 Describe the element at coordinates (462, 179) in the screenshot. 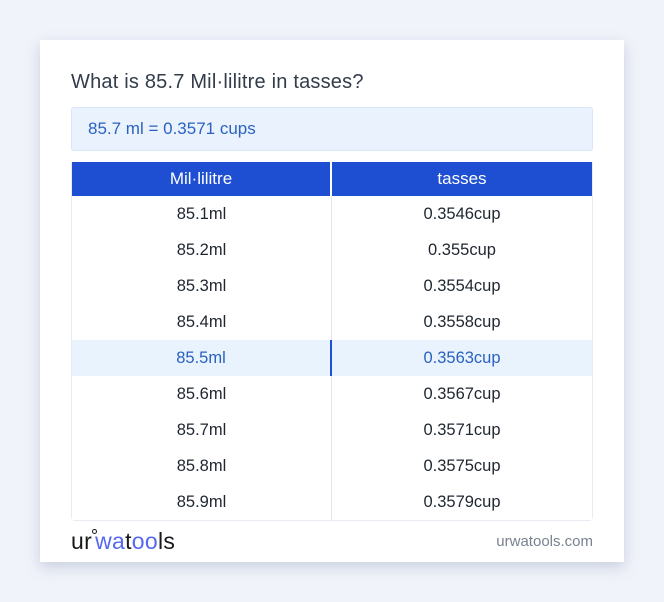

I see `column-header-tasses: tasses` at that location.